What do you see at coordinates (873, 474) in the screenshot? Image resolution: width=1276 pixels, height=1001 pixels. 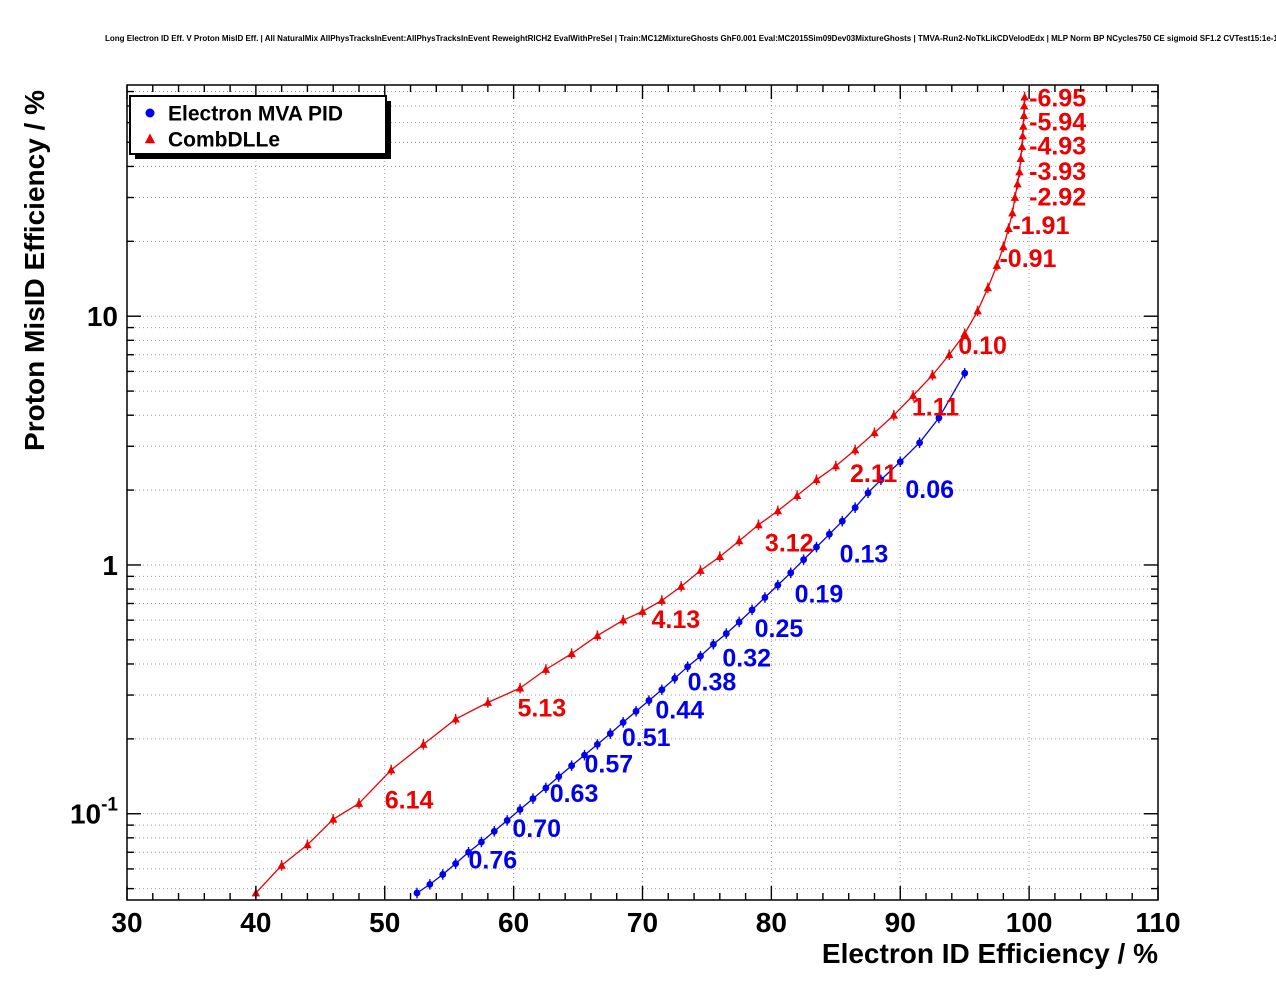 I see `point-label: 2.11` at bounding box center [873, 474].